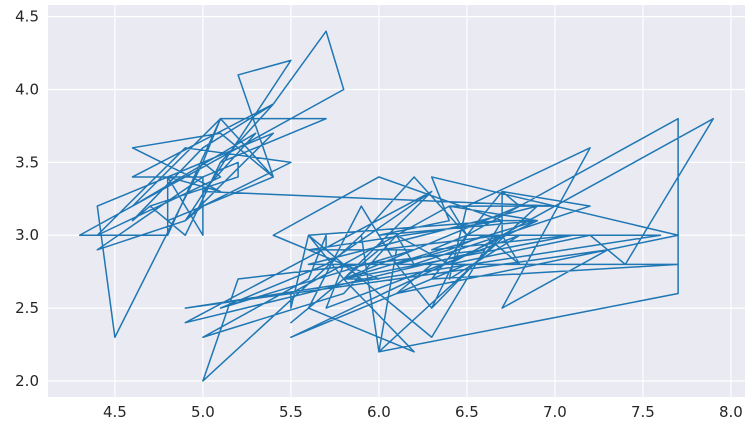 The image size is (754, 436). I want to click on y-tick-label: 4.5, so click(27, 17).